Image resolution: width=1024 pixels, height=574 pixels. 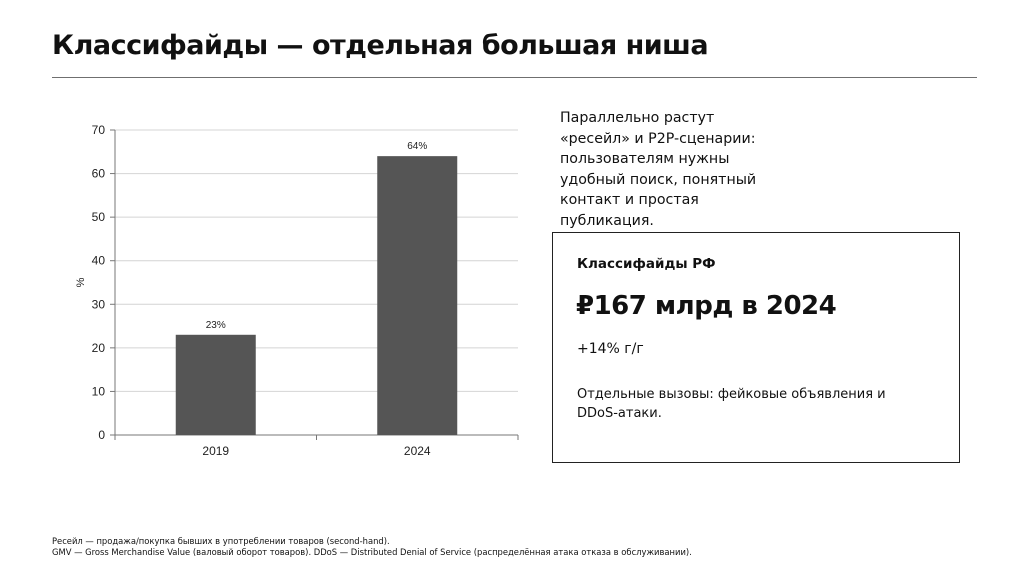 What do you see at coordinates (101, 435) in the screenshot?
I see `y-tick-label: 0` at bounding box center [101, 435].